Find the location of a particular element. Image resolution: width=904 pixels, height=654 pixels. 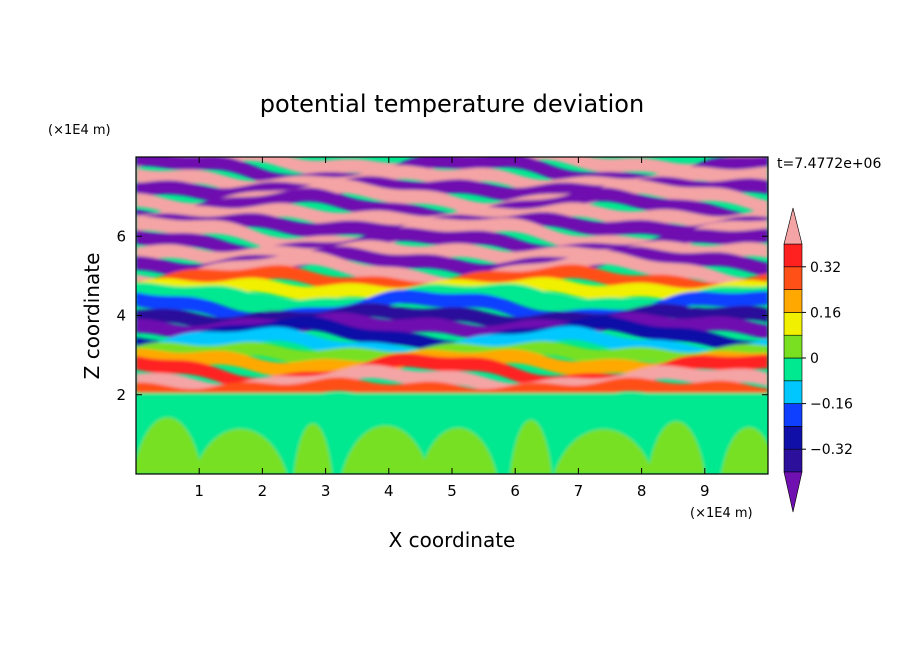

colorbar-label: −0.32 is located at coordinates (831, 450).